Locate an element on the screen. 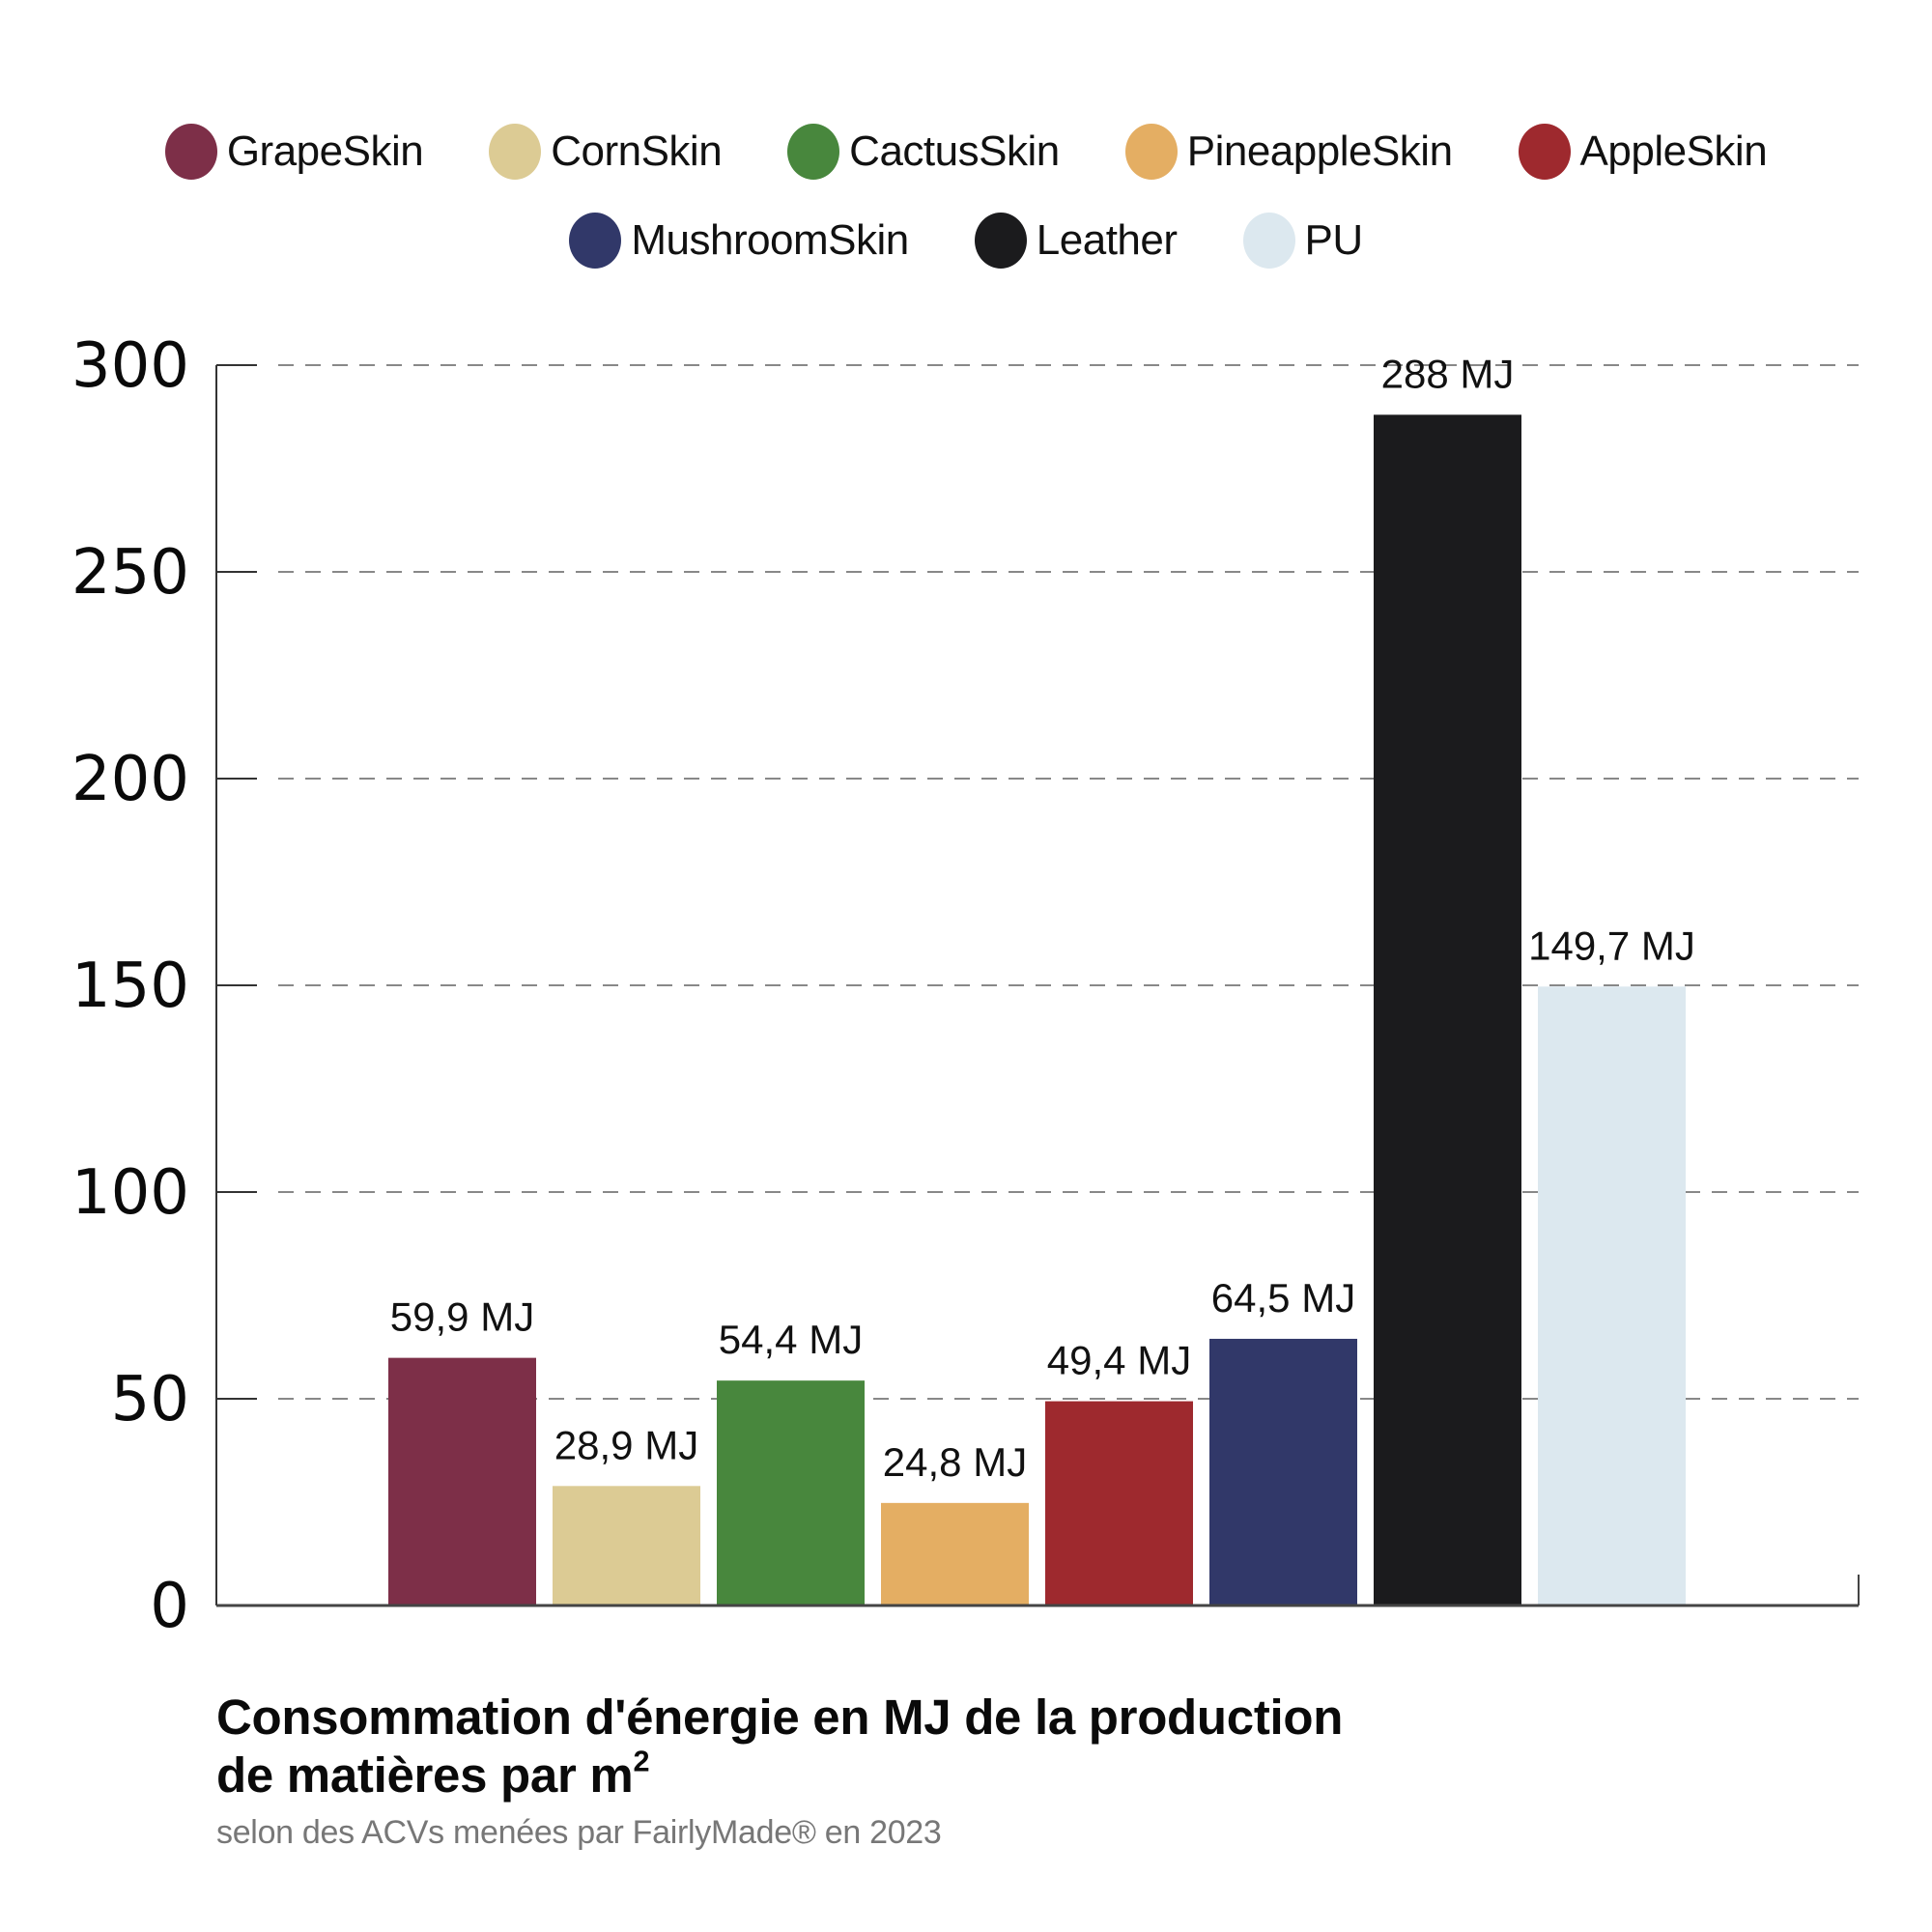  legend-label: CornSkin is located at coordinates (637, 151).